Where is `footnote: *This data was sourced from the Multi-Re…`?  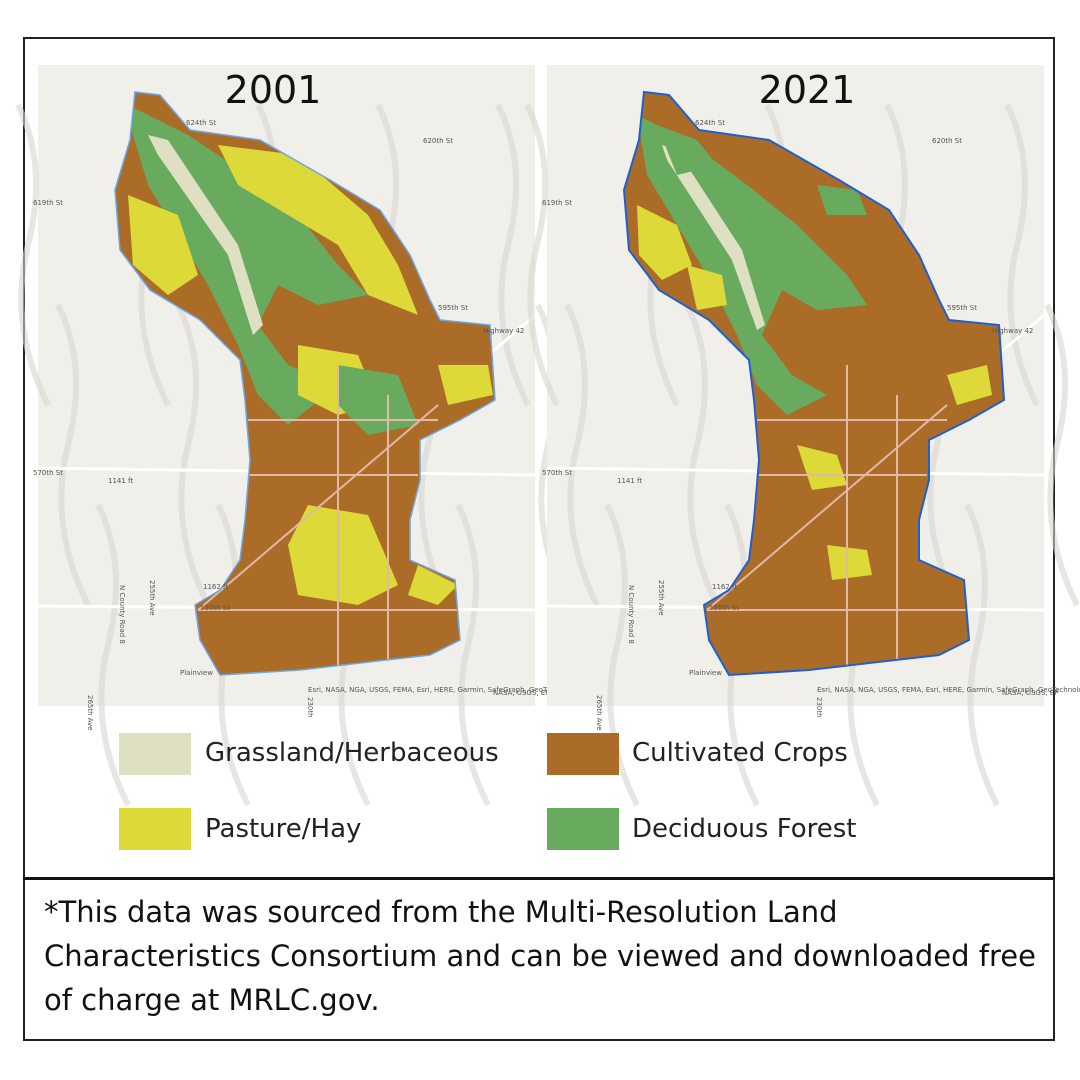
footnote: *This data was sourced from the Multi-Re… is located at coordinates (540, 956).